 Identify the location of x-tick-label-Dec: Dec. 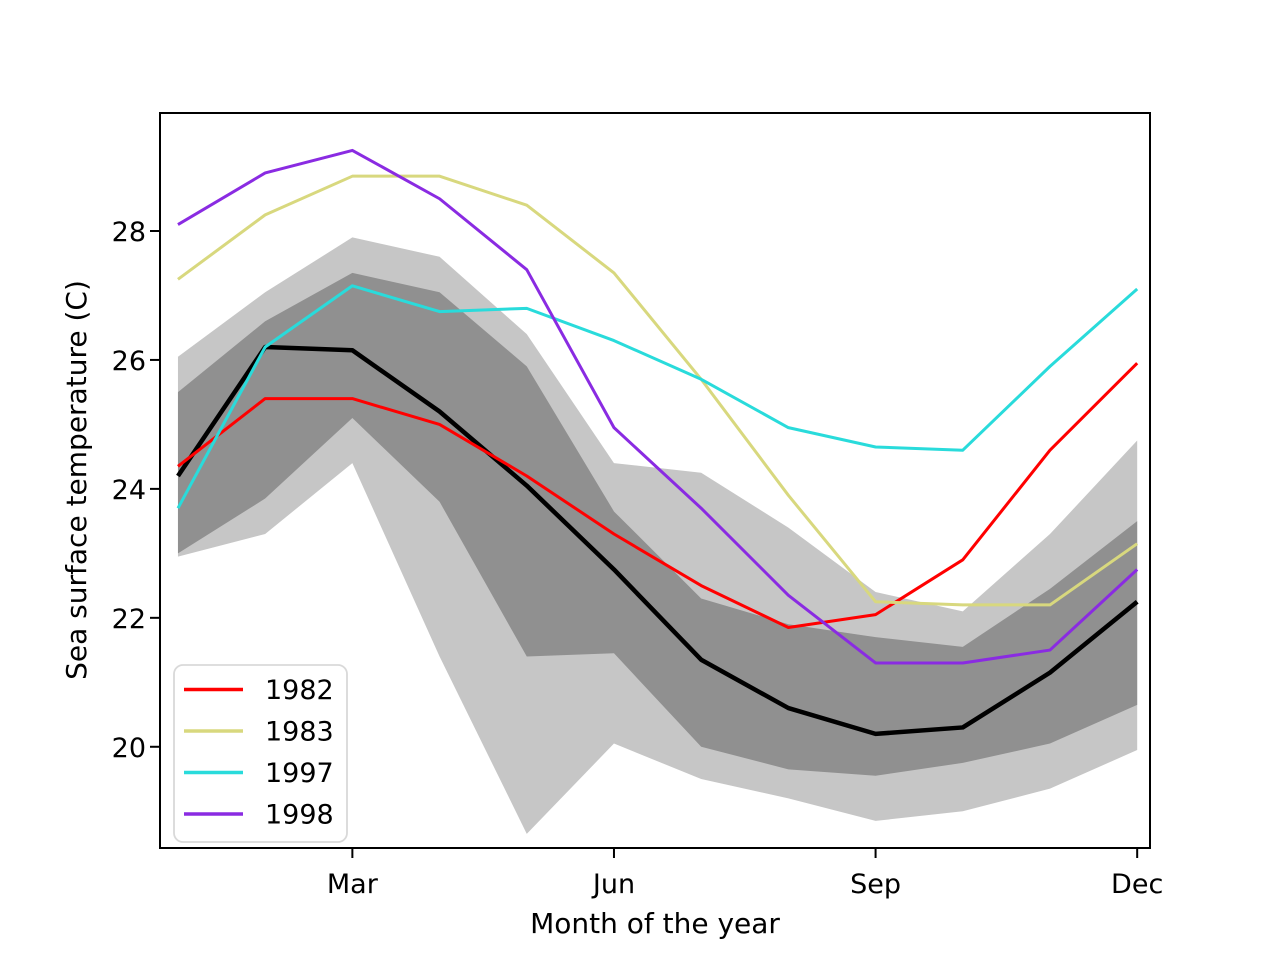
(1137, 884).